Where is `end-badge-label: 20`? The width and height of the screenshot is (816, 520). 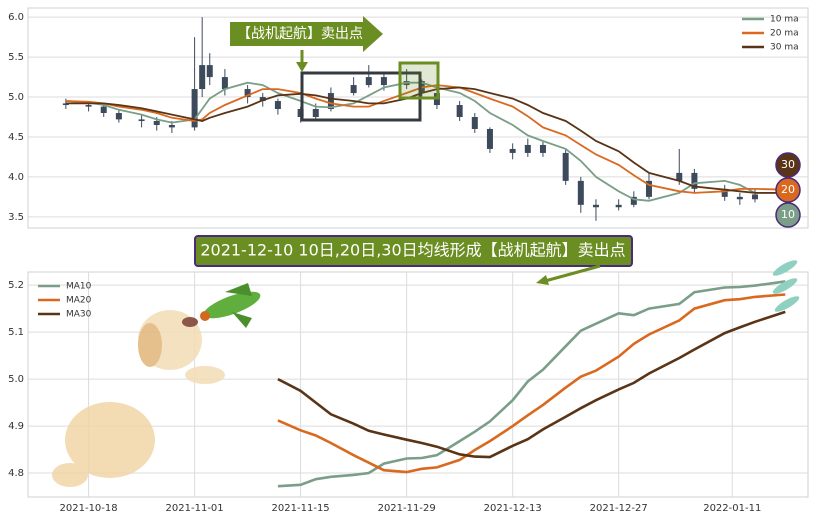
end-badge-label: 20 is located at coordinates (788, 189).